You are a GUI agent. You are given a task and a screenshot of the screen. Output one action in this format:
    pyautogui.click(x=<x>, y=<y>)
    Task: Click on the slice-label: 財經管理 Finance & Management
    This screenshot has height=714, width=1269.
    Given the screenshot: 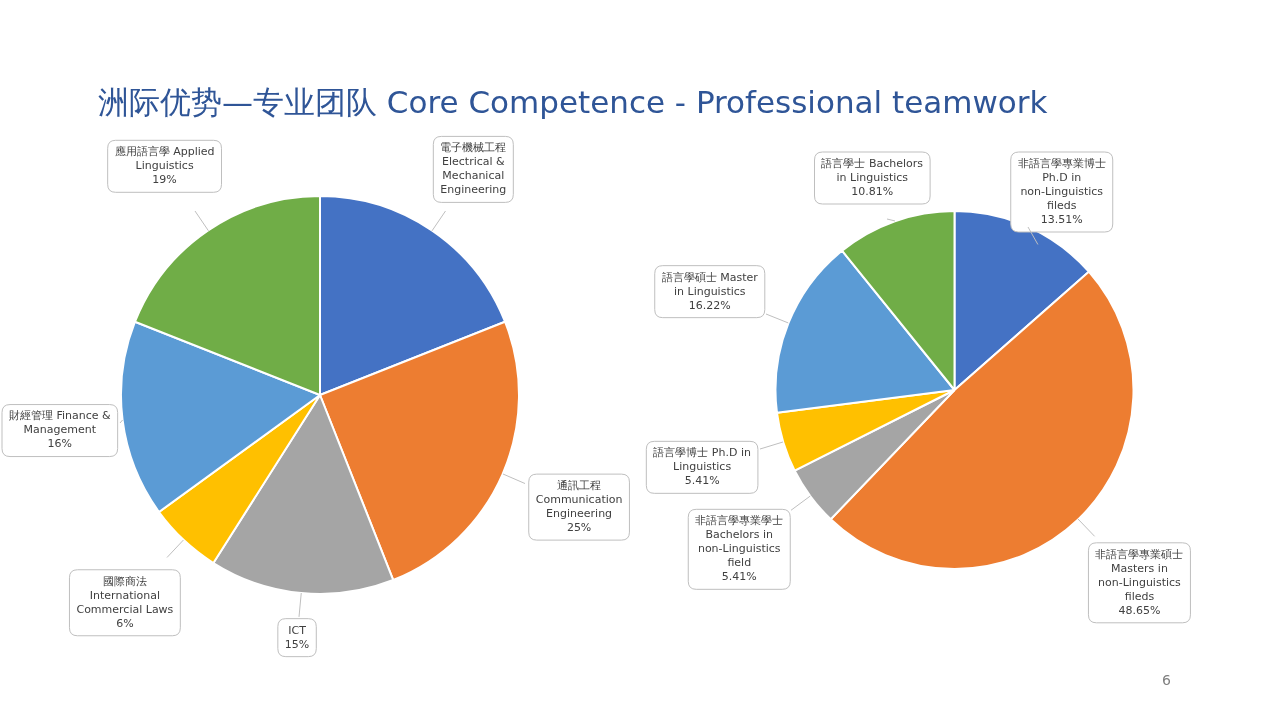 What is the action you would take?
    pyautogui.click(x=60, y=423)
    